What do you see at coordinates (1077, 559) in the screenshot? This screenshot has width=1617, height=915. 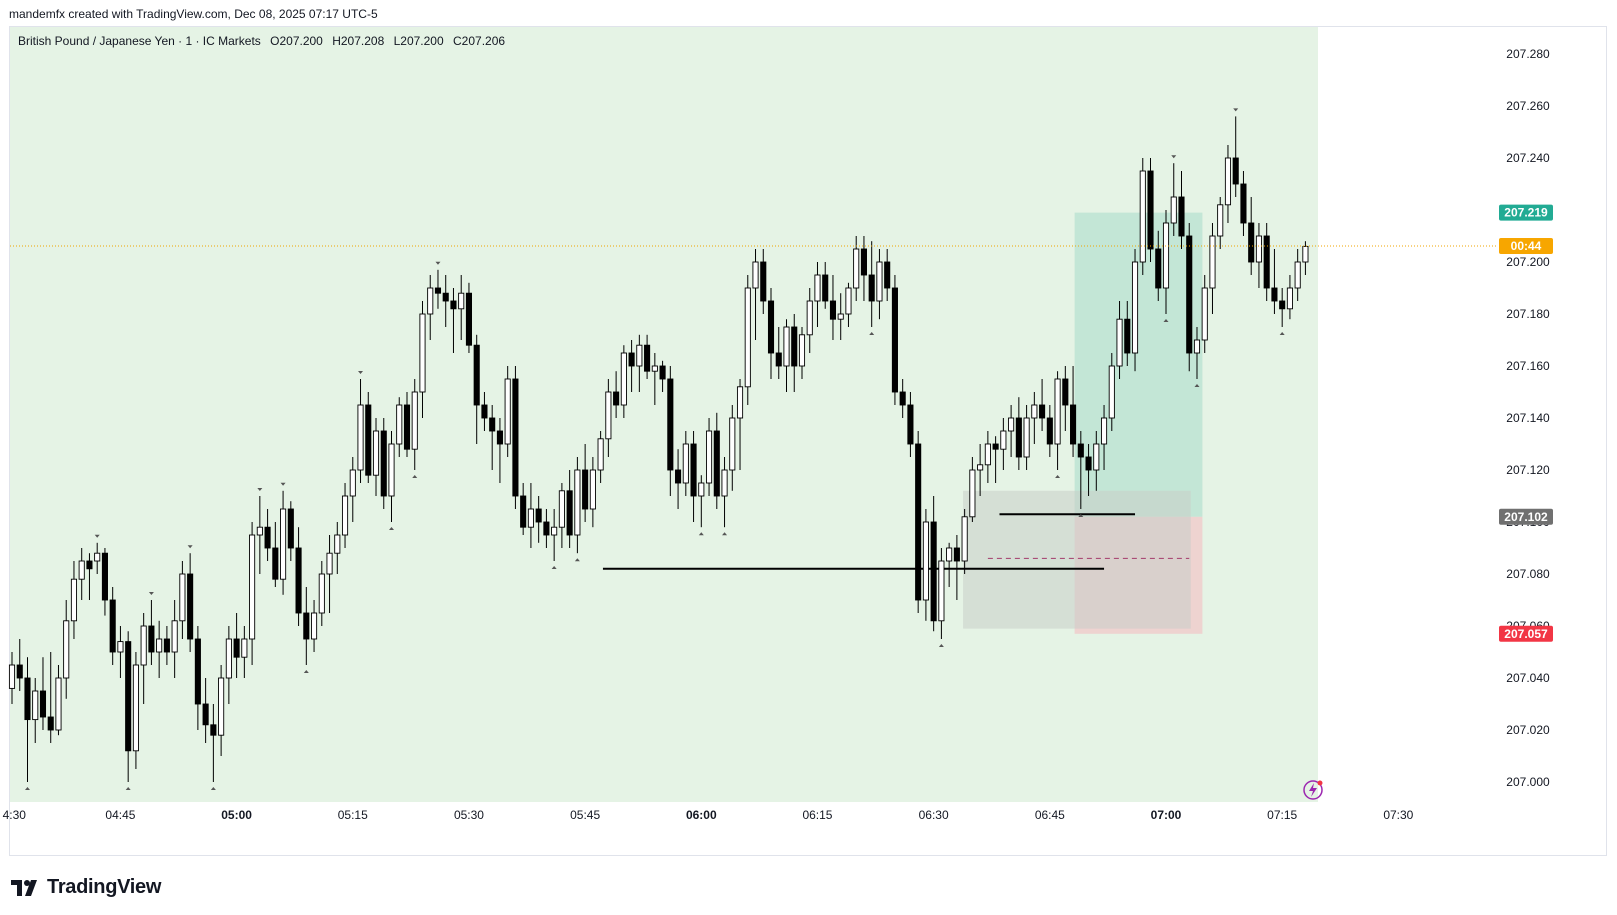 I see `range-box` at bounding box center [1077, 559].